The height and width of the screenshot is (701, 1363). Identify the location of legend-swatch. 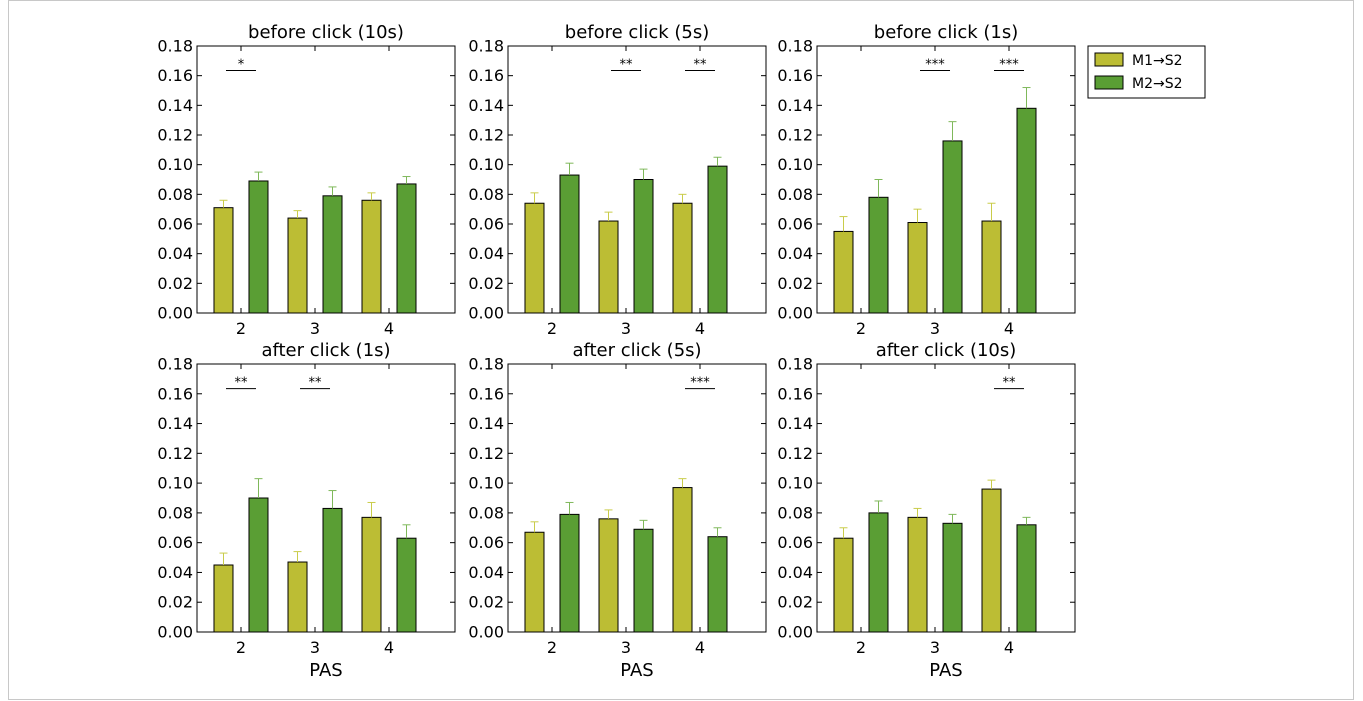
(1109, 59).